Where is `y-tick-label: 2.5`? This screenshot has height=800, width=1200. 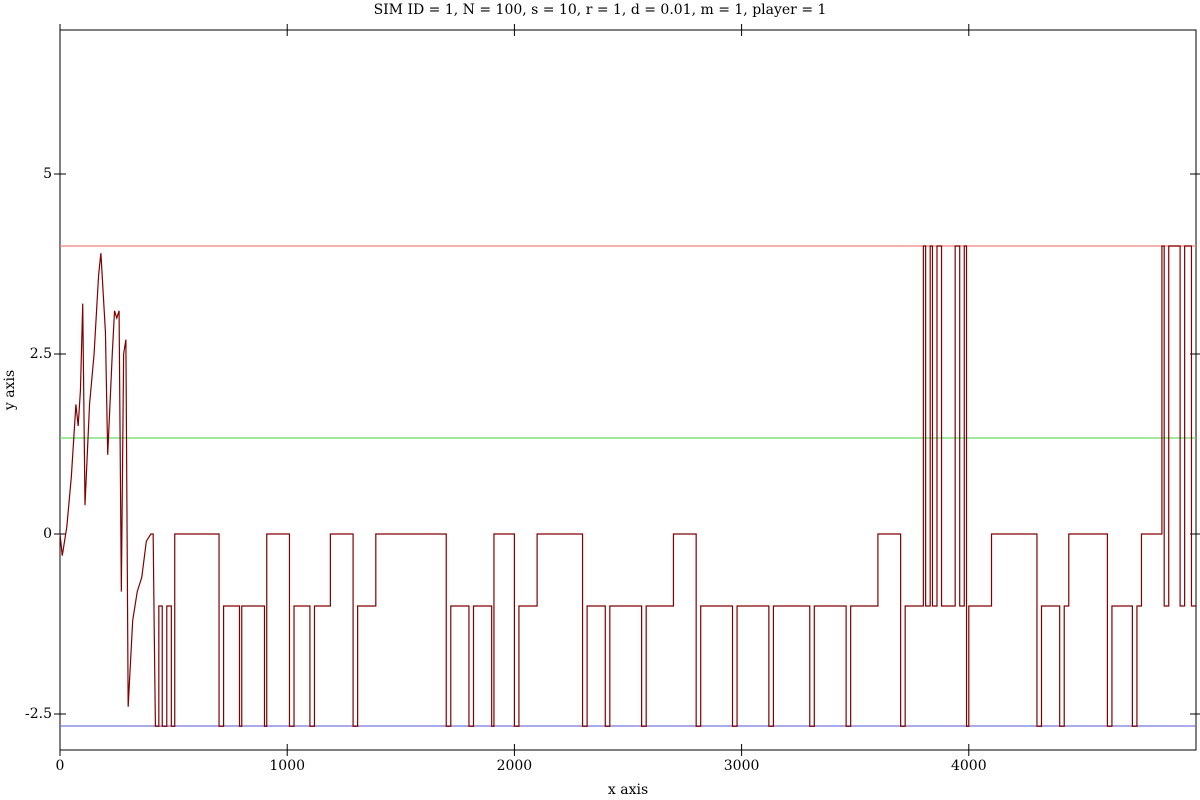
y-tick-label: 2.5 is located at coordinates (41, 354).